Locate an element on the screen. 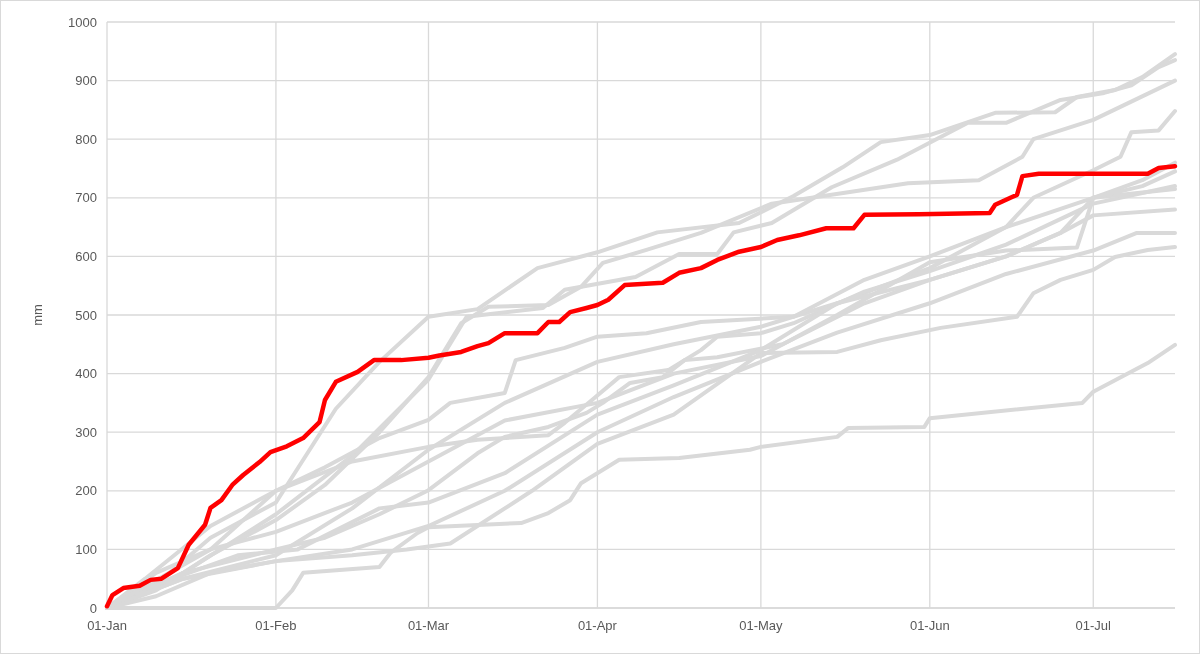  x-tick-label: 01-Jan is located at coordinates (107, 625).